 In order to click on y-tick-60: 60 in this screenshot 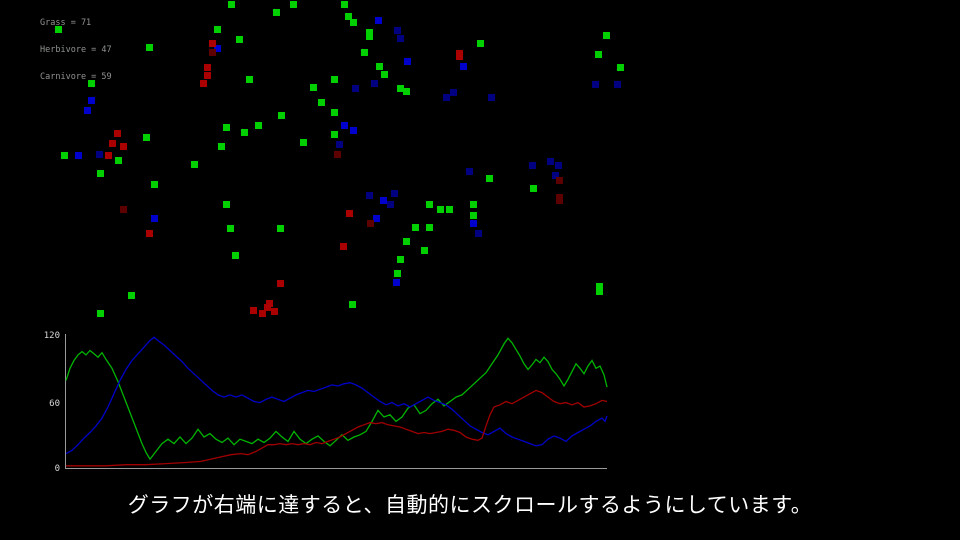, I will do `click(54, 404)`.